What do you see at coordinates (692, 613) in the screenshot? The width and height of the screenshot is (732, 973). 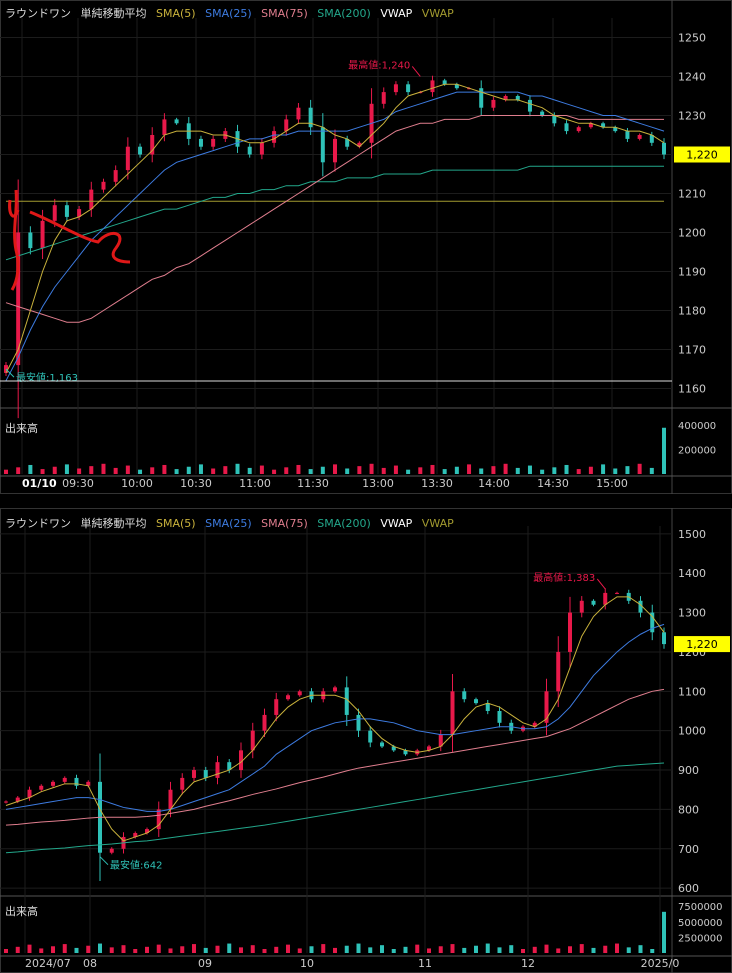 I see `y-tick-label: 1300` at bounding box center [692, 613].